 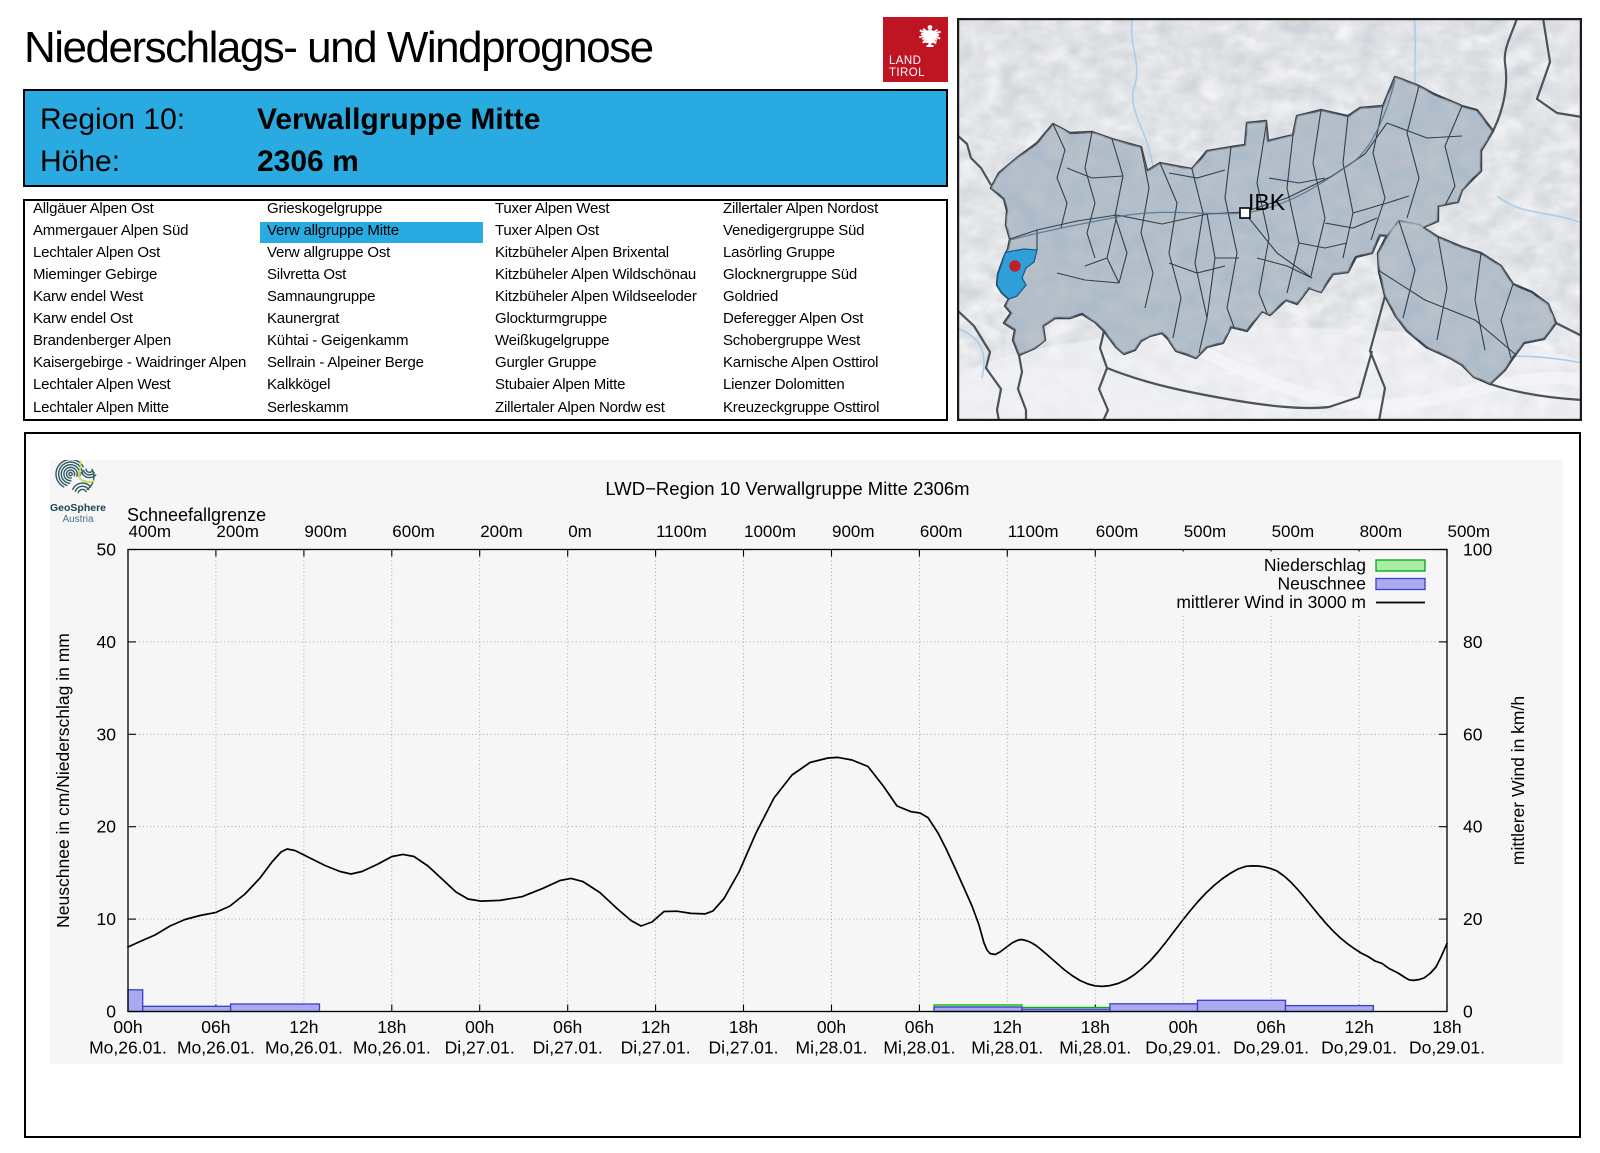 What do you see at coordinates (1473, 734) in the screenshot?
I see `svg-text: 60` at bounding box center [1473, 734].